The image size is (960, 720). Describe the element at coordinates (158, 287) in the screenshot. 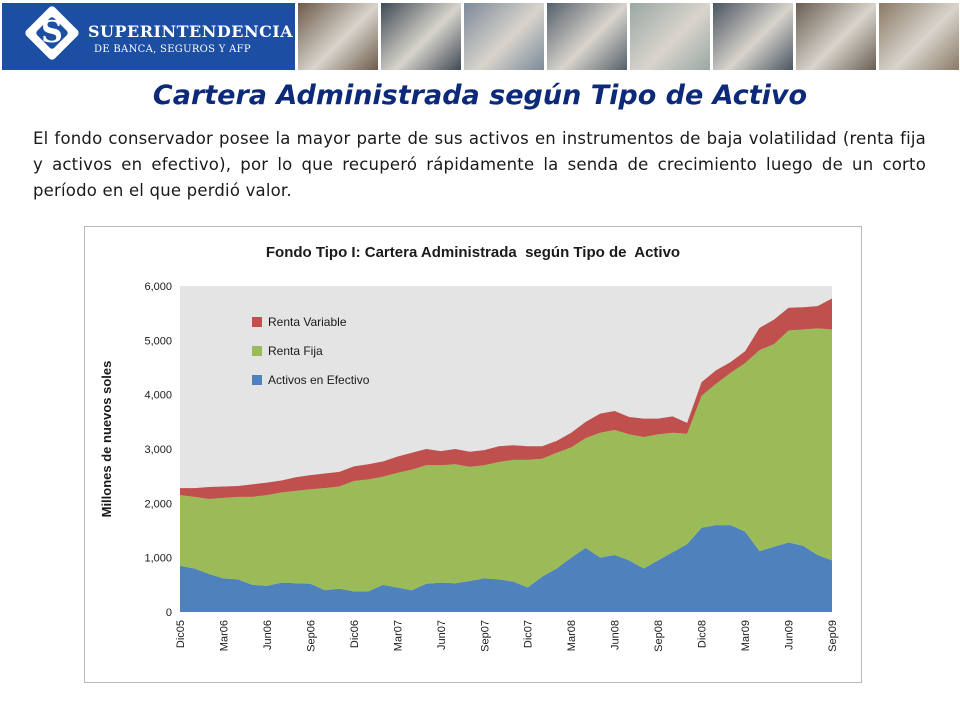

I see `y-tick-label: 6,000` at that location.